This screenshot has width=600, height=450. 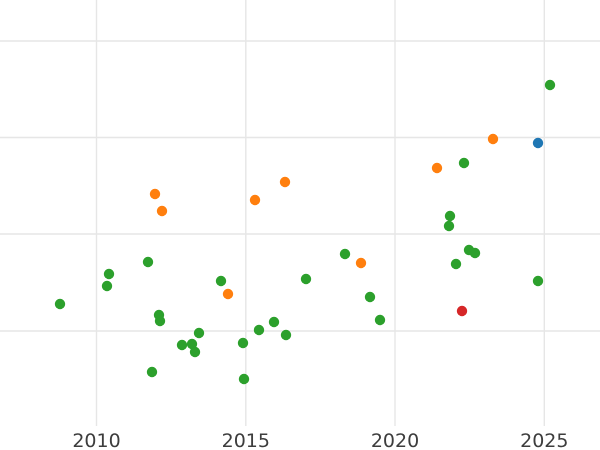 I want to click on x-tick-label: 2015, so click(x=246, y=440).